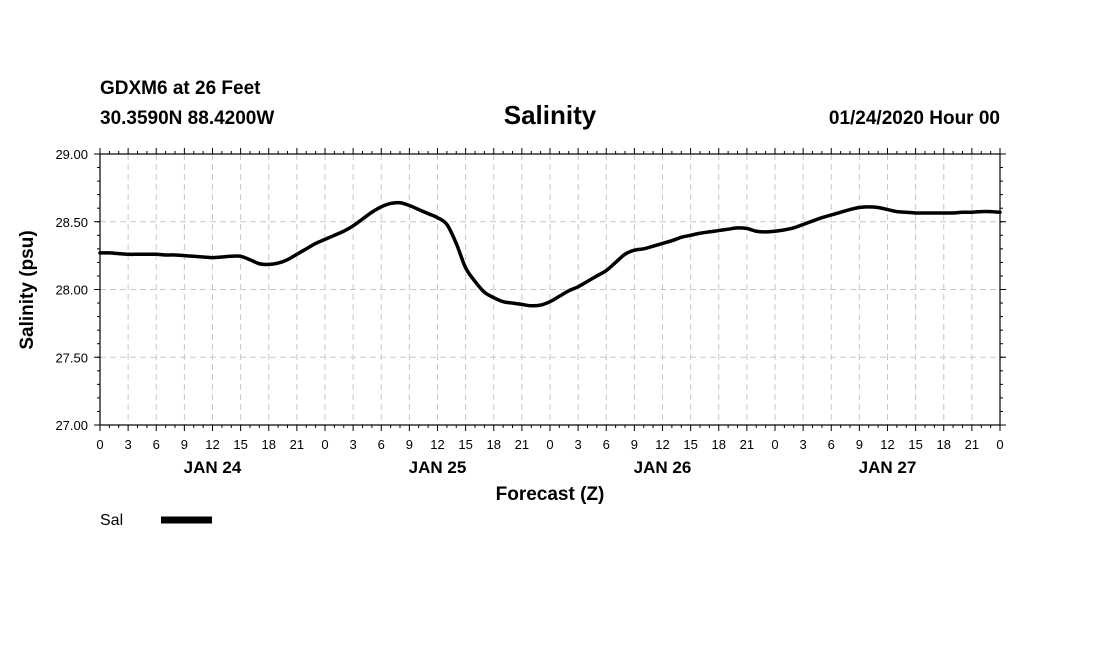 The height and width of the screenshot is (650, 1100). What do you see at coordinates (71, 222) in the screenshot?
I see `y-tick-label: 28.50` at bounding box center [71, 222].